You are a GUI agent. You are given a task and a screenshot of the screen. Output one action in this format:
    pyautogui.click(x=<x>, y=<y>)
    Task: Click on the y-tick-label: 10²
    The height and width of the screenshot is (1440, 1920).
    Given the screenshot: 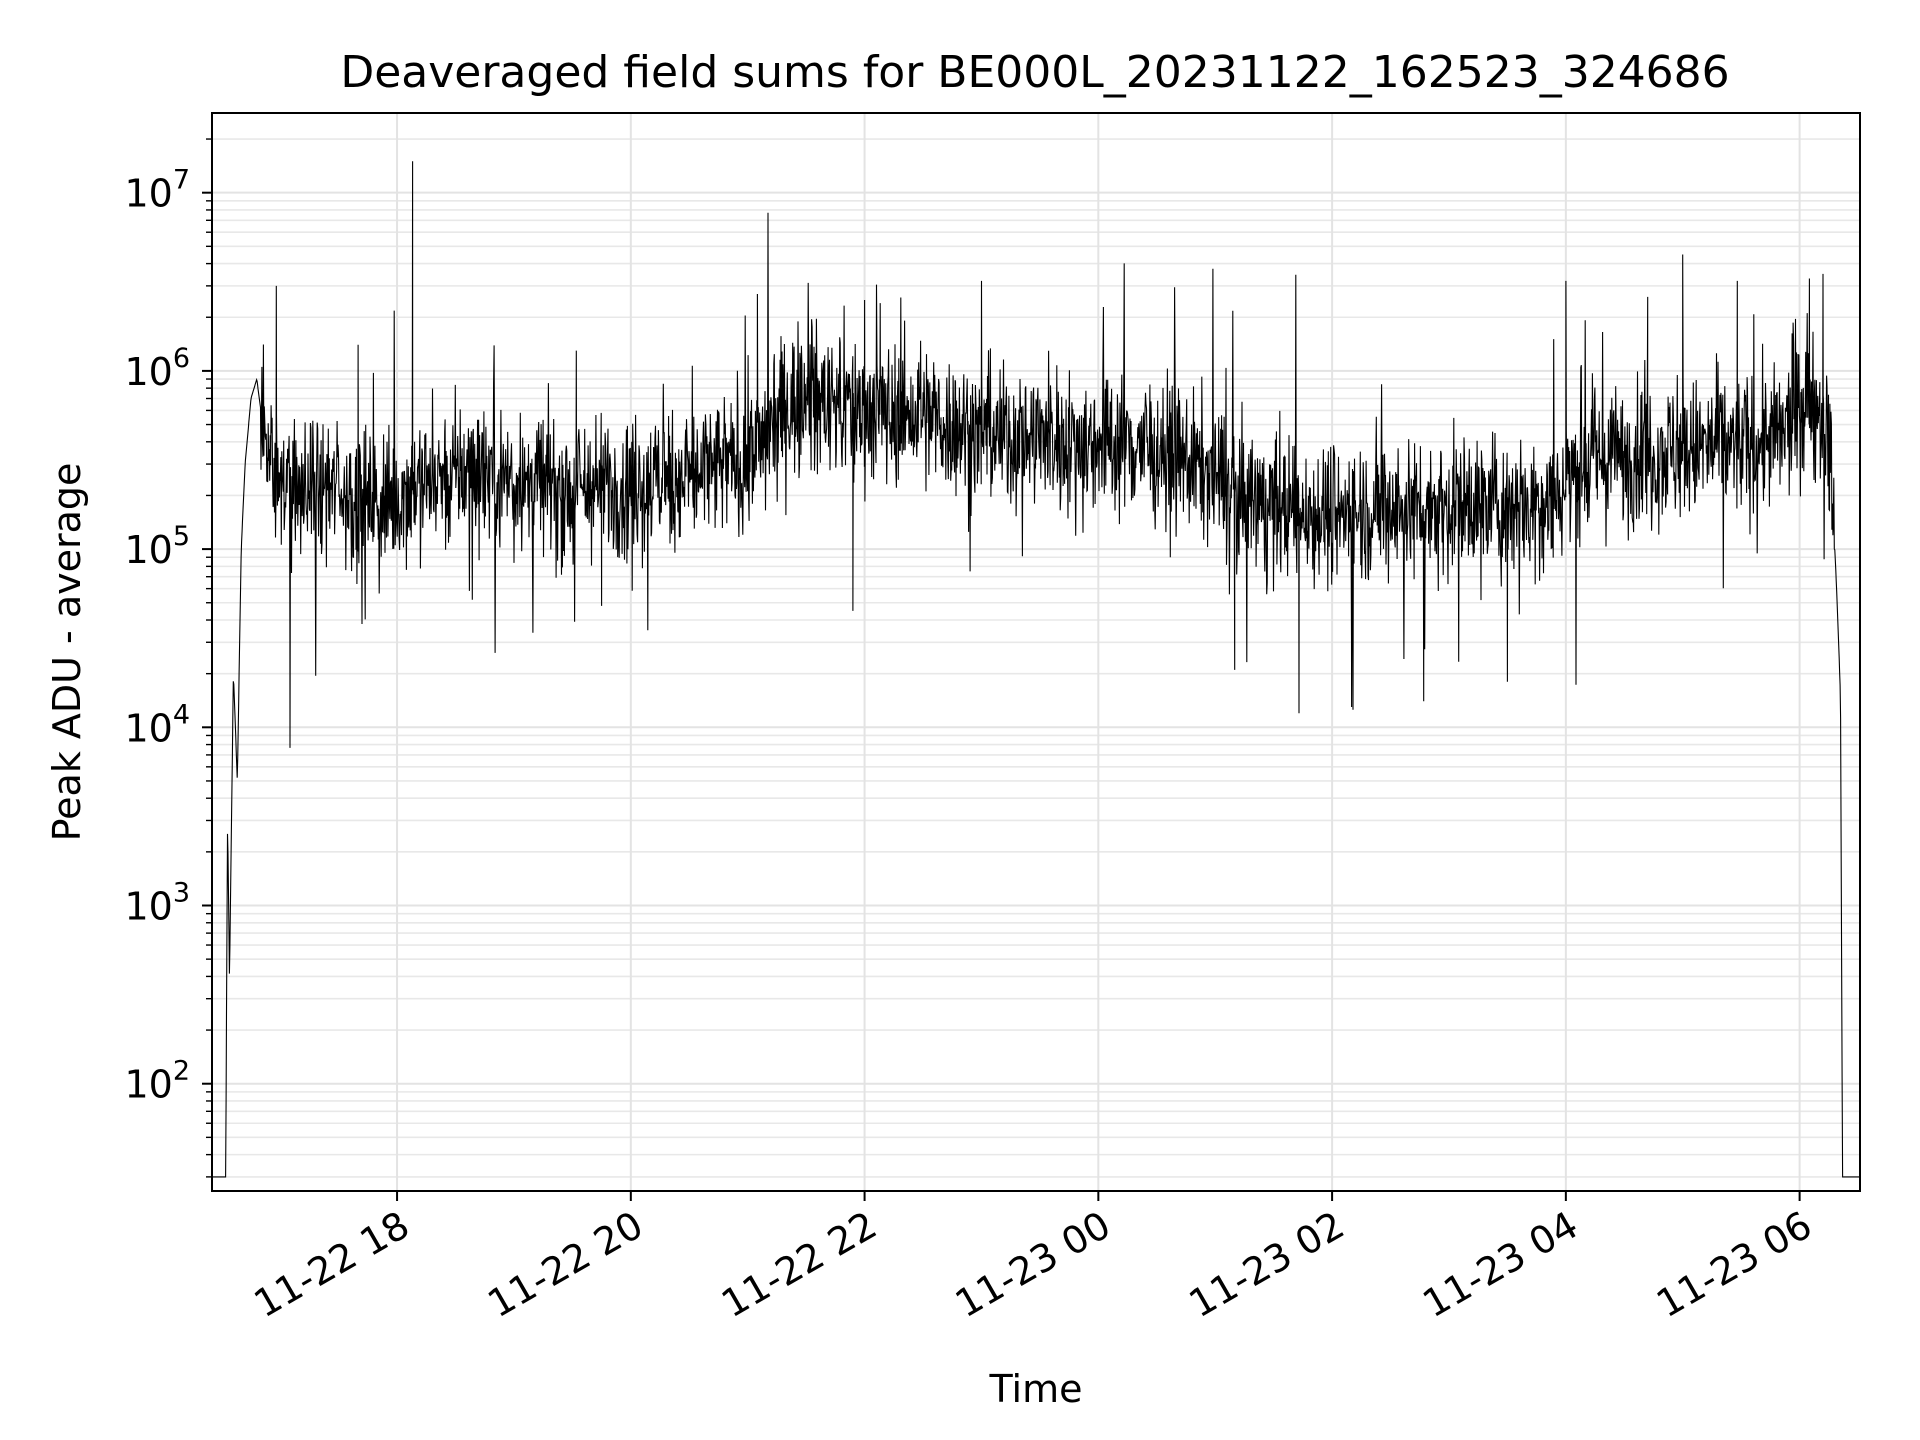 What is the action you would take?
    pyautogui.click(x=157, y=1081)
    